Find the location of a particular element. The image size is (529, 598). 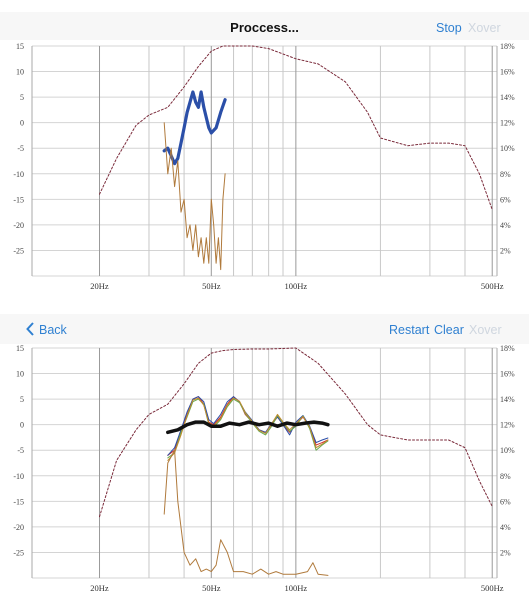

clear-button: Clear is located at coordinates (449, 330).